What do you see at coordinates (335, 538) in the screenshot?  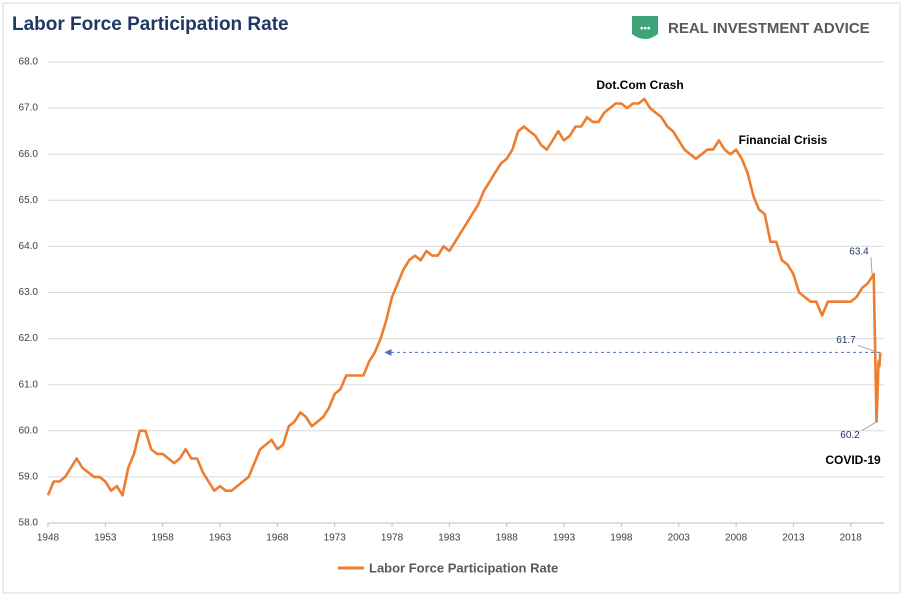 I see `x-tick-label: 1973` at bounding box center [335, 538].